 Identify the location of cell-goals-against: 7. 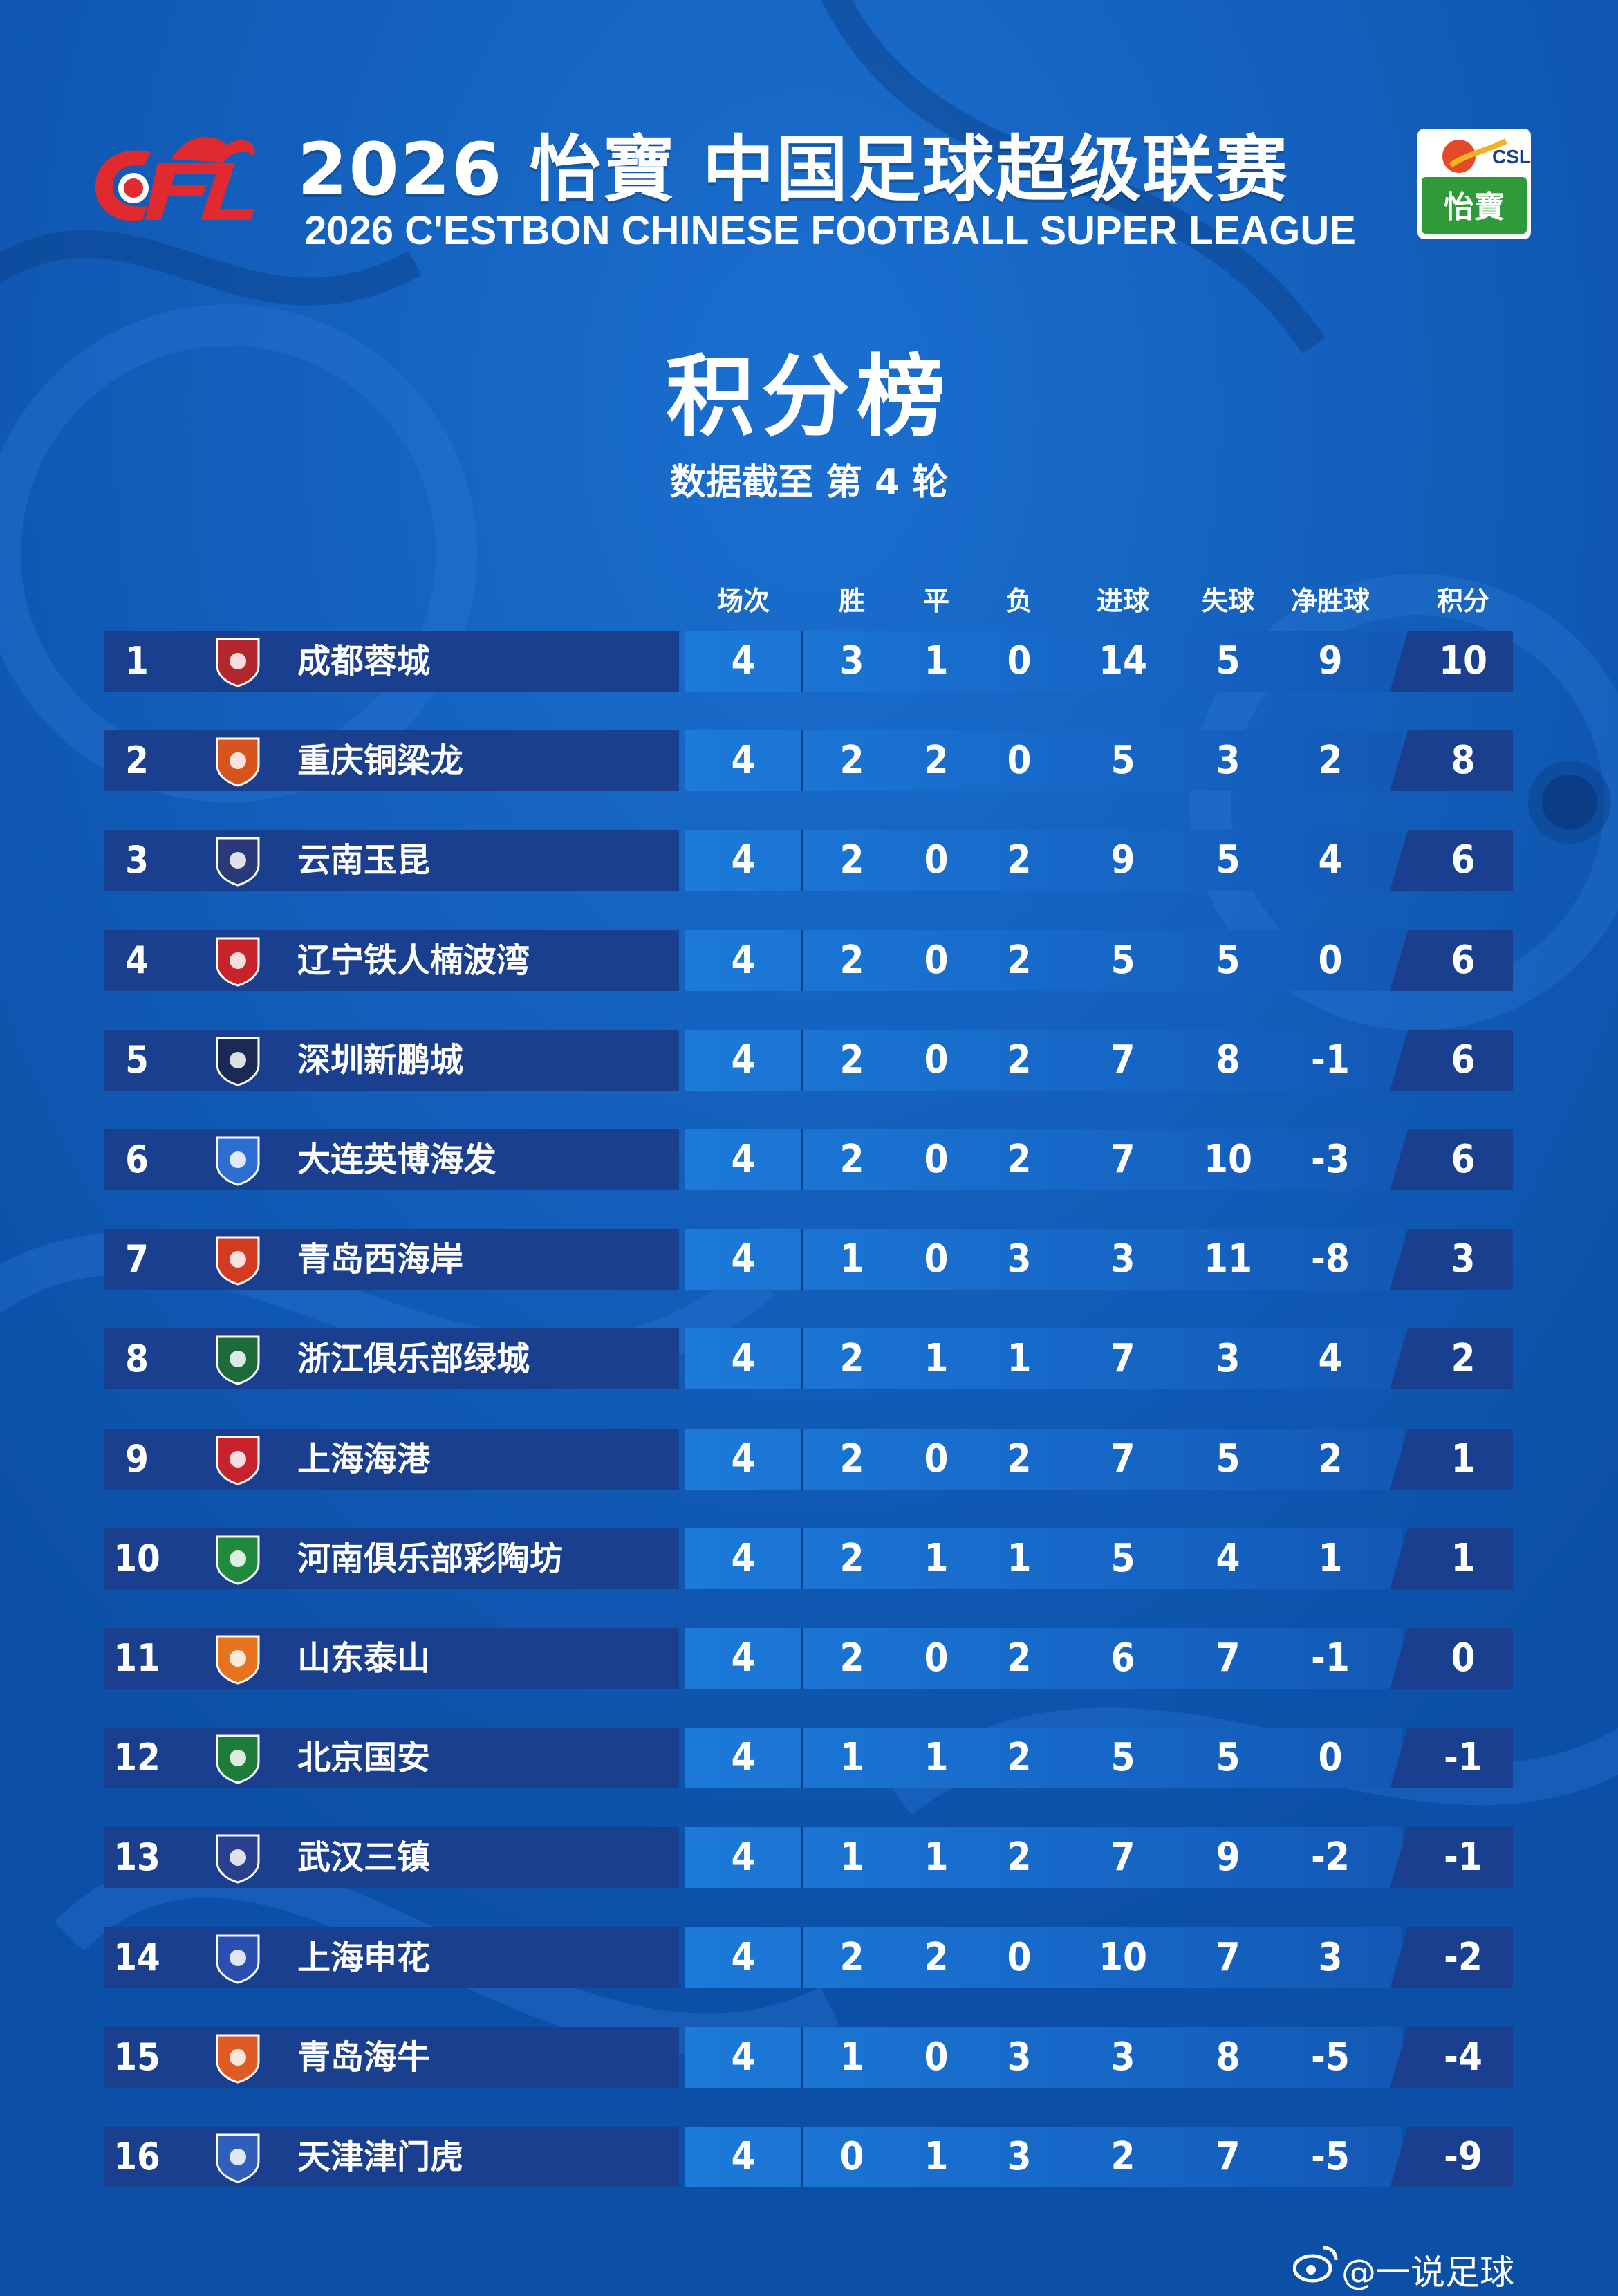
(1228, 1958).